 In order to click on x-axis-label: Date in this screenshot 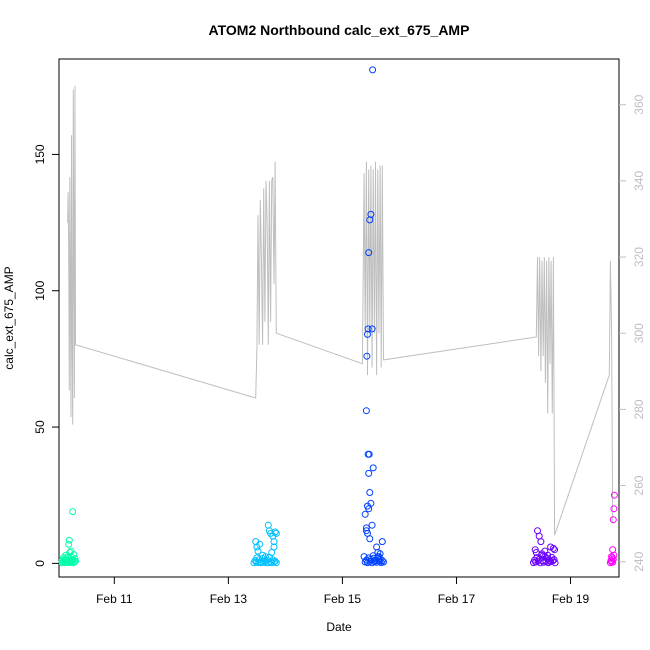, I will do `click(339, 627)`.